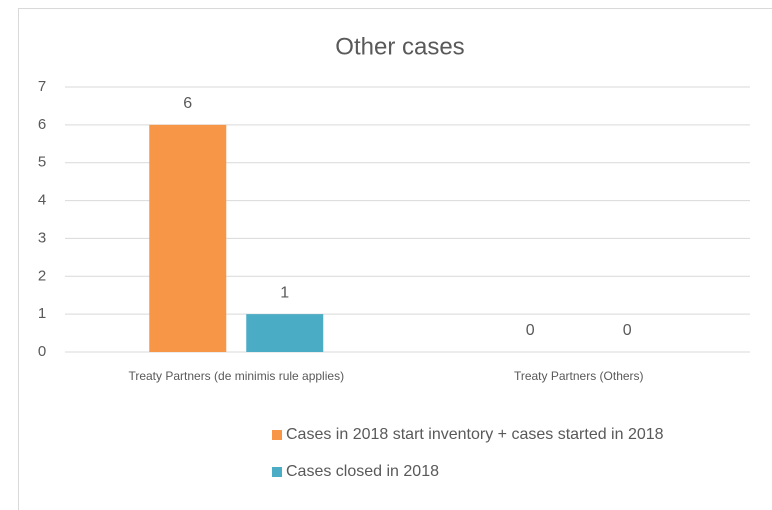 The image size is (772, 510). I want to click on y-tick-label: 5, so click(42, 162).